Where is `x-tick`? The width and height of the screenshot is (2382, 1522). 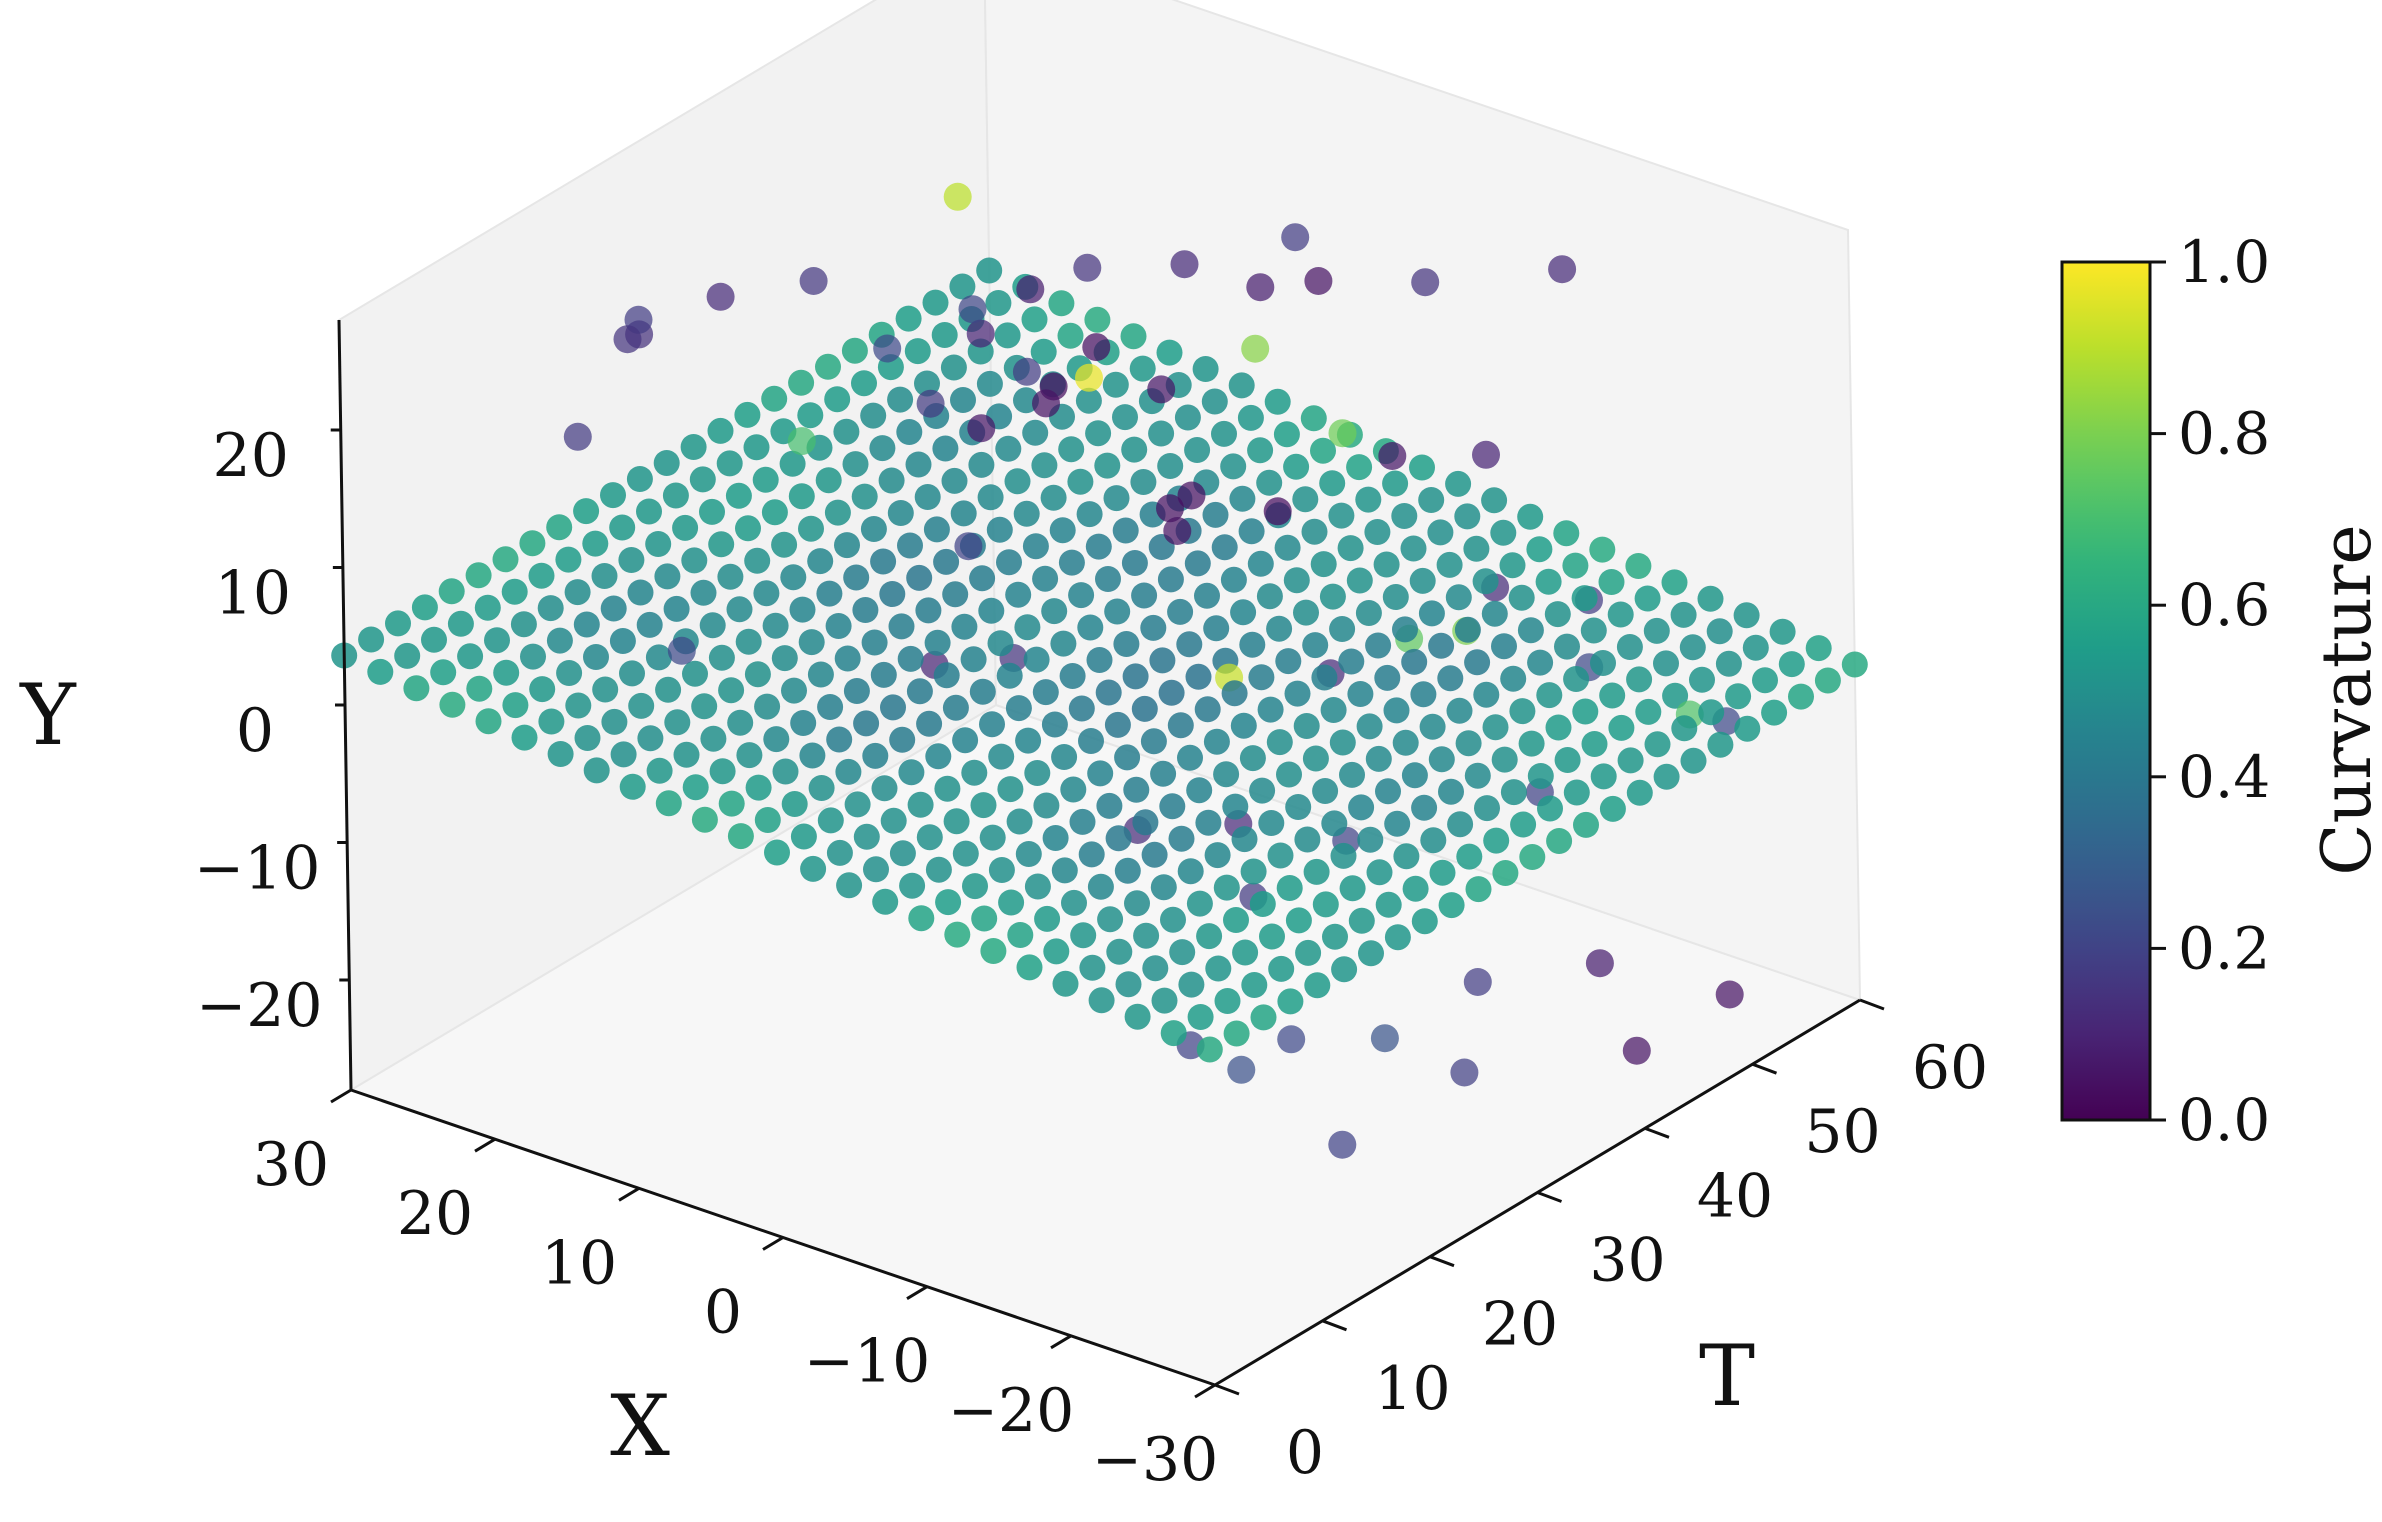 x-tick is located at coordinates (485, 1145).